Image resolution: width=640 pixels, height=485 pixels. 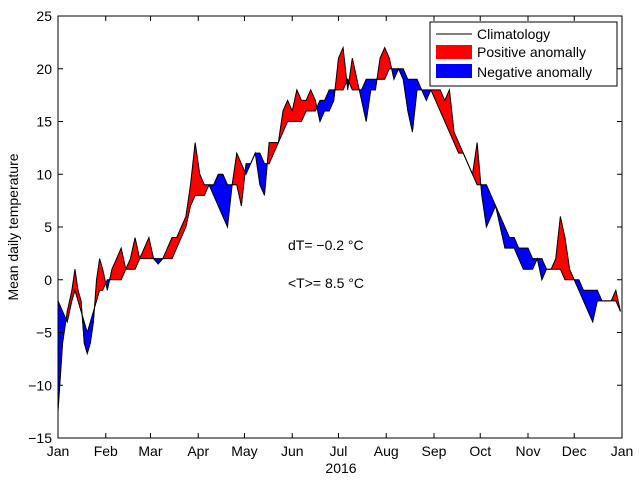 I want to click on annotation-mean-t: <T>= 8.5 °C, so click(x=326, y=283).